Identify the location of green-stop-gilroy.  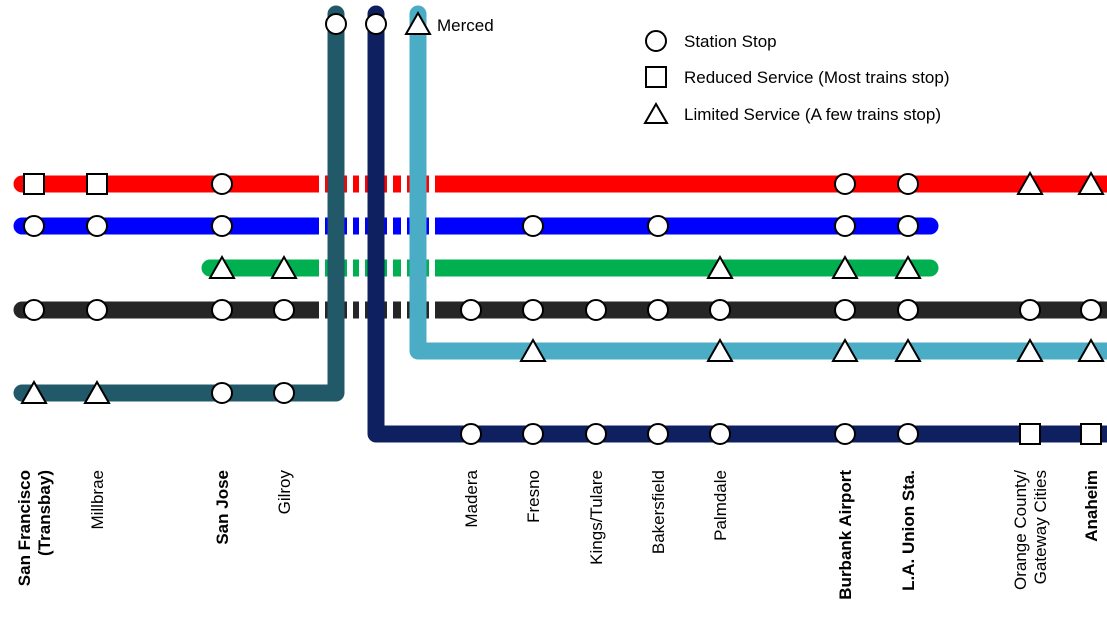
(284, 266).